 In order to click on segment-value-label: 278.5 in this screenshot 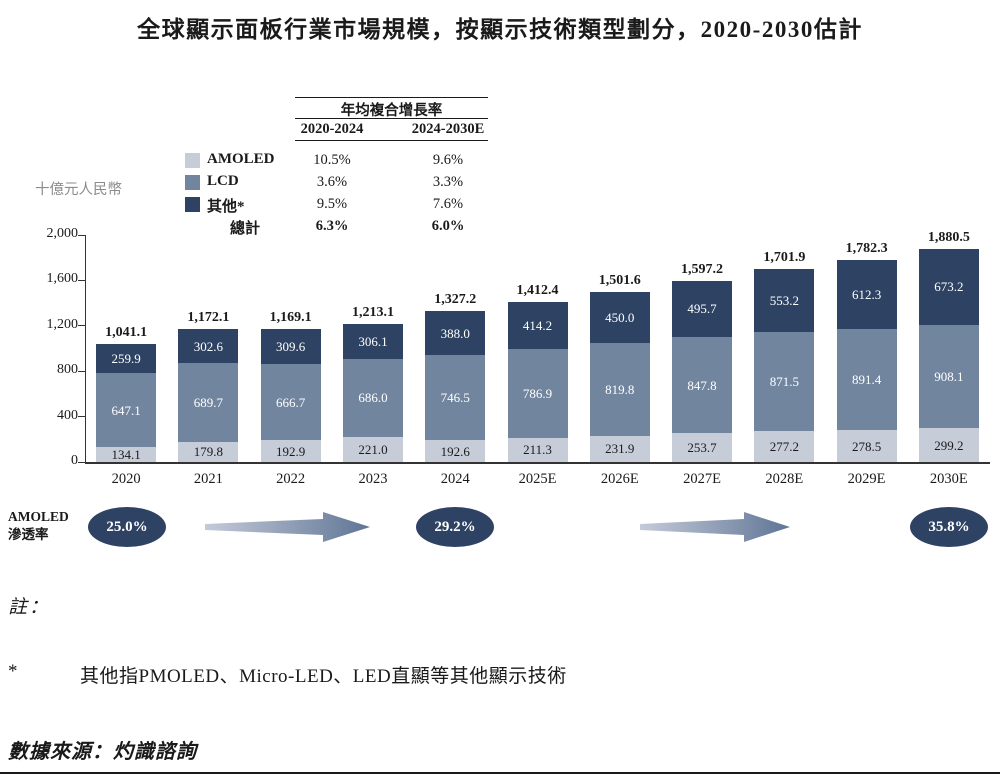, I will do `click(866, 446)`.